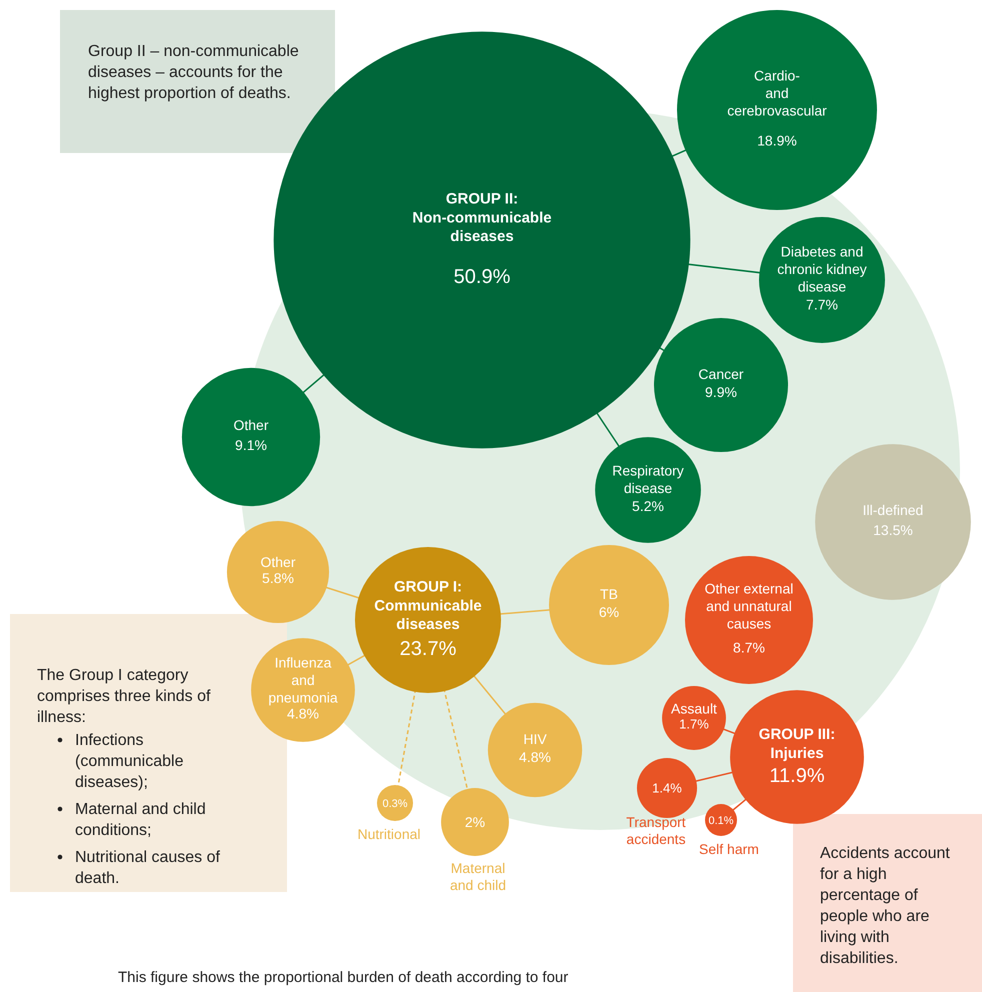 This screenshot has height=992, width=982. What do you see at coordinates (648, 506) in the screenshot?
I see `data-label: 5.2%` at bounding box center [648, 506].